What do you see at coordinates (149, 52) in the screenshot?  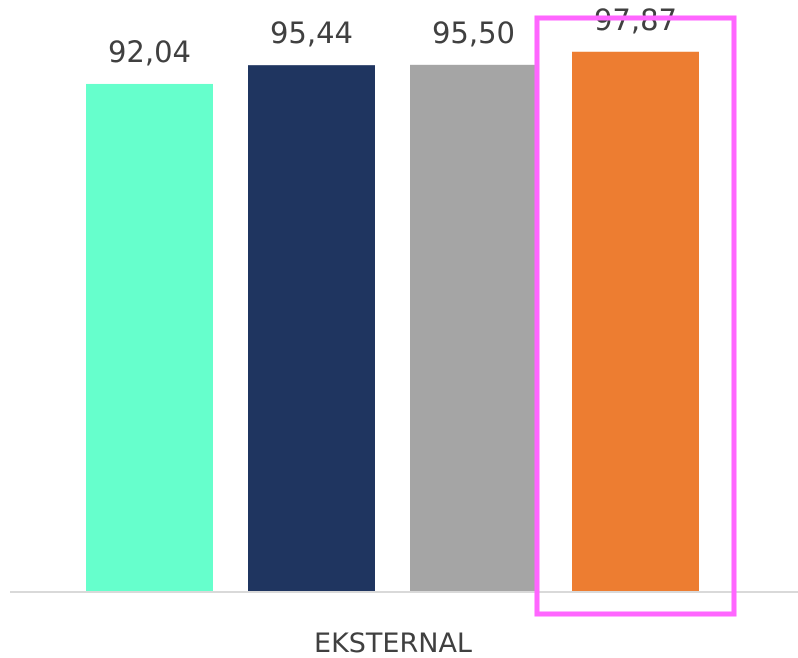 I see `data-label-1: 92,04` at bounding box center [149, 52].